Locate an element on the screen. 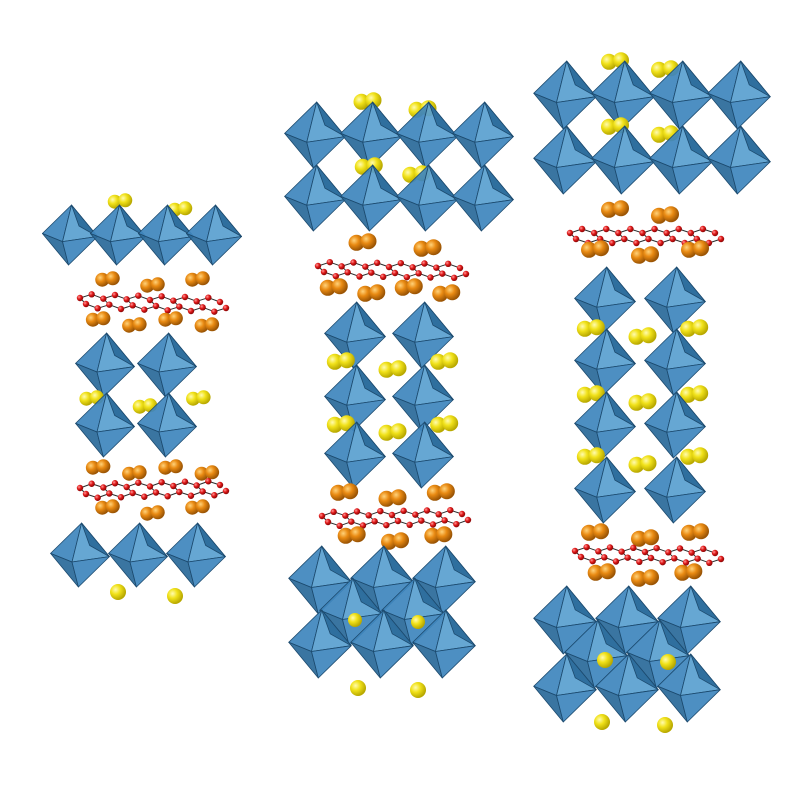  molecular-layer is located at coordinates (648, 555).